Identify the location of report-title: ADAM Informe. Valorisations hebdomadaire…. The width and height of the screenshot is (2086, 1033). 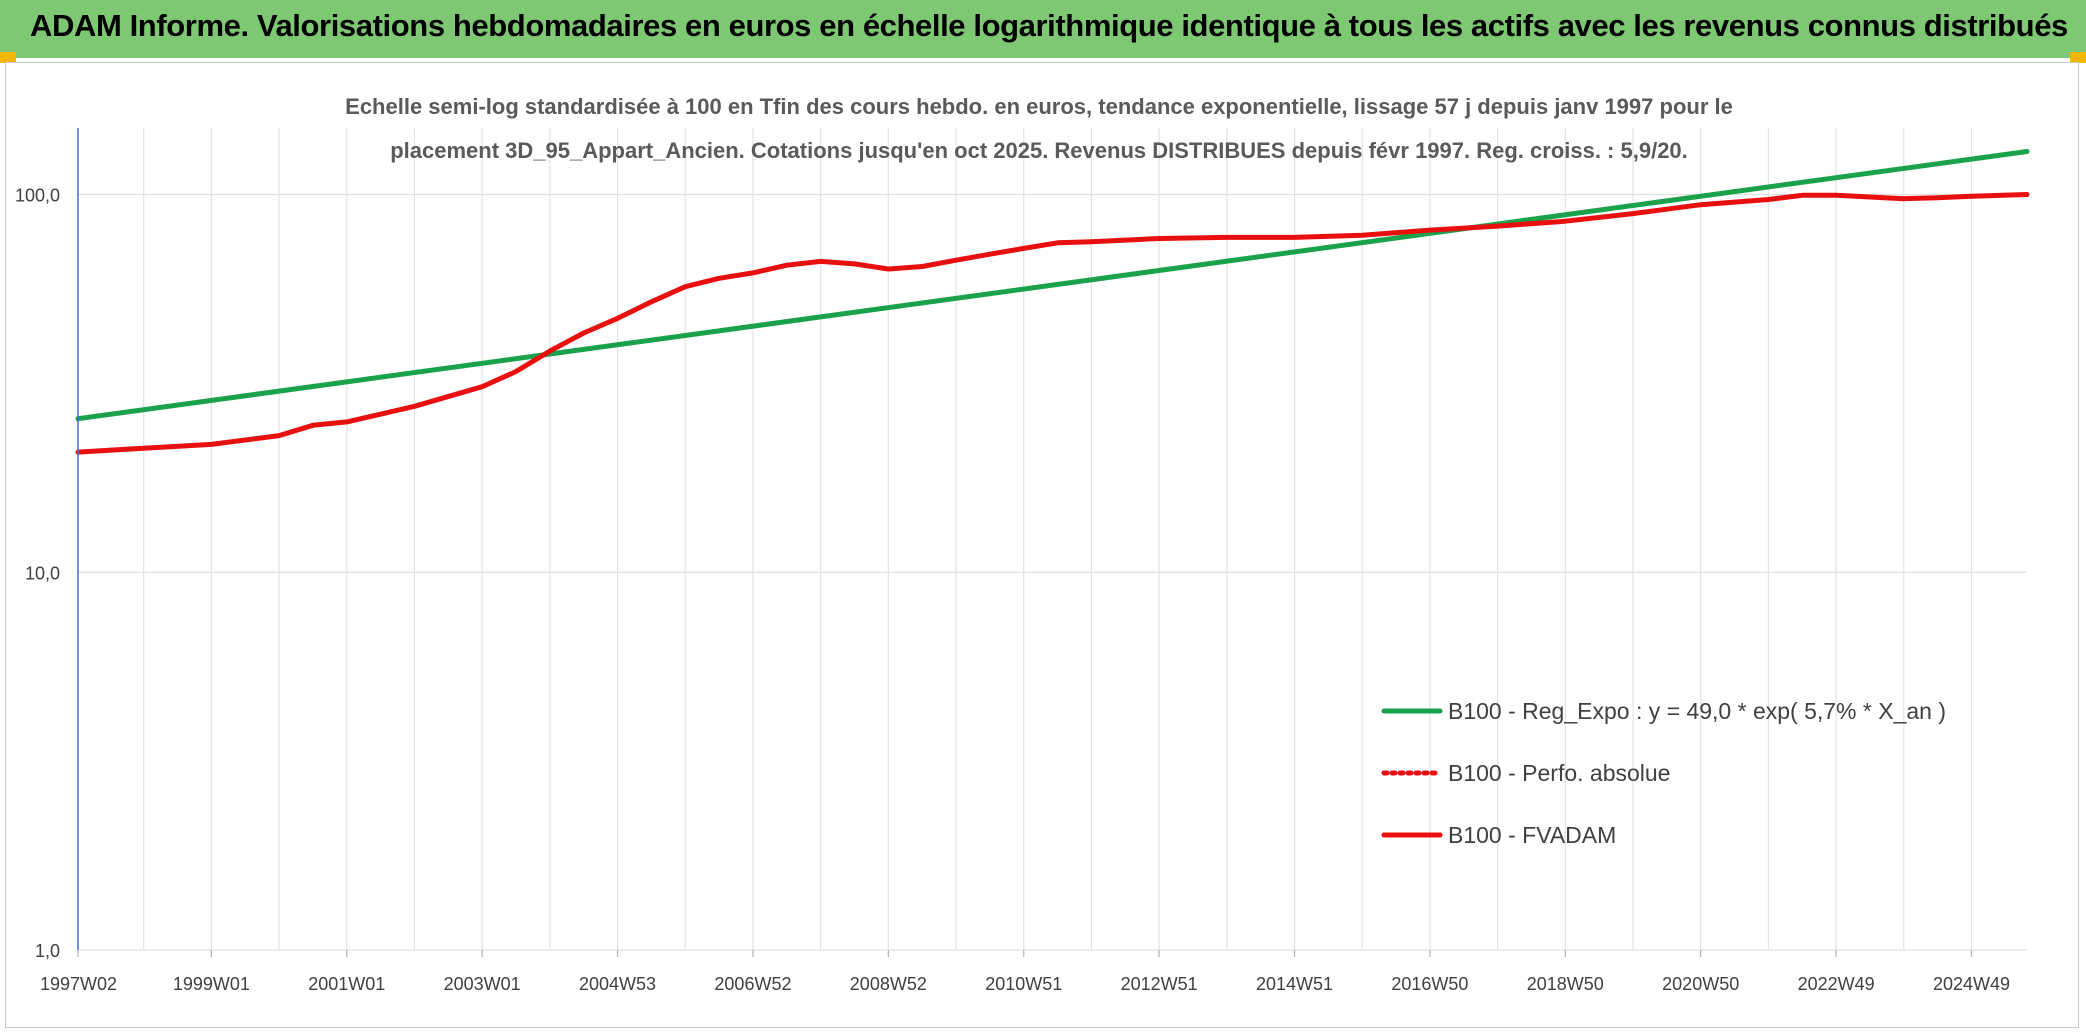
(1049, 25).